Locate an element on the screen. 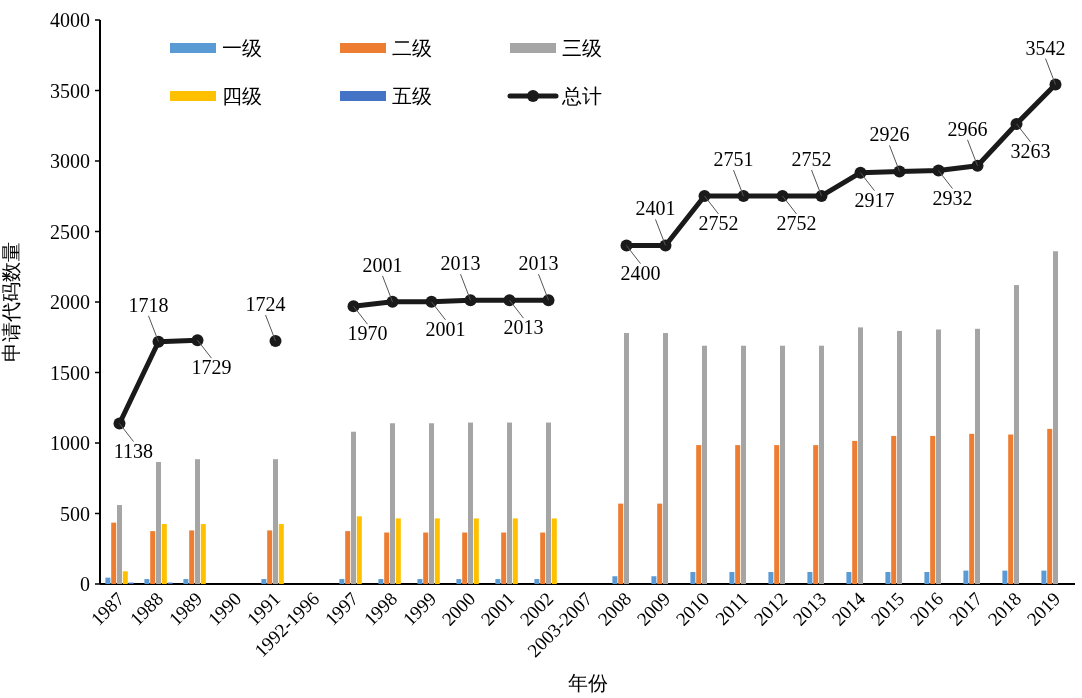  data-label: 3263 is located at coordinates (1030, 150).